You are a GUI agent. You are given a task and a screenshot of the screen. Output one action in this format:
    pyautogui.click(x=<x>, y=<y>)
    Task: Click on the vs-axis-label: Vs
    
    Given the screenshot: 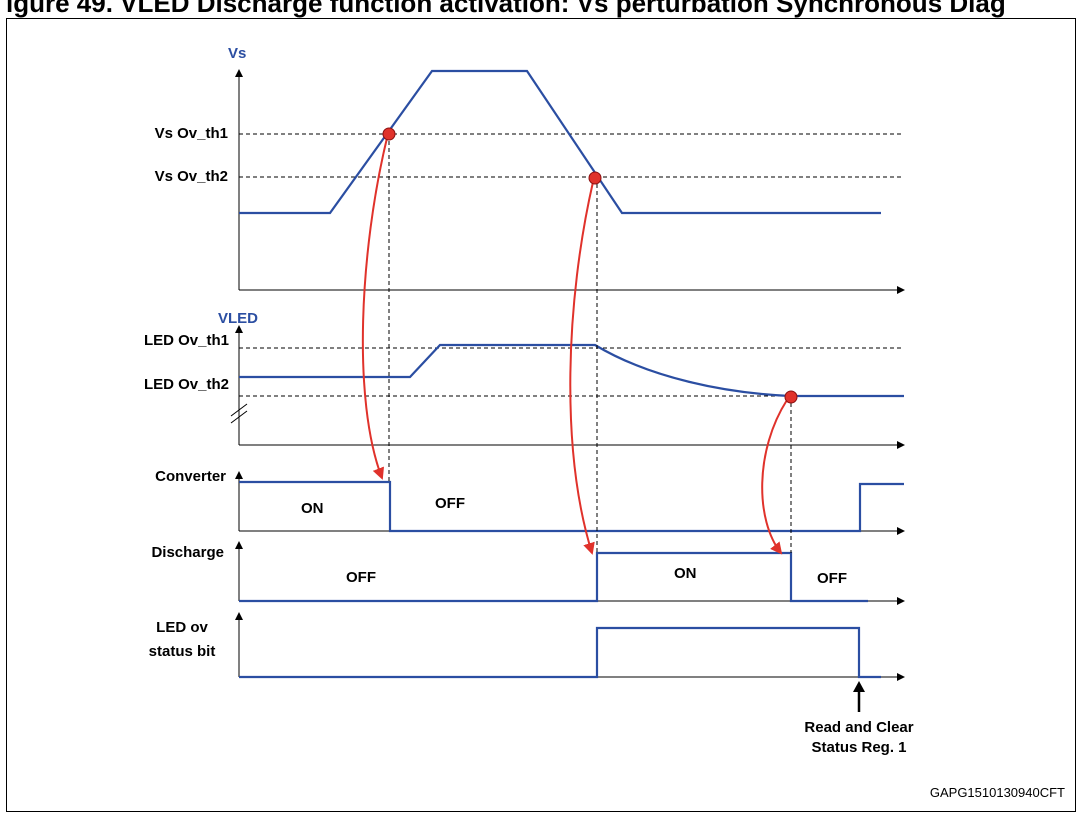 What is the action you would take?
    pyautogui.click(x=237, y=53)
    